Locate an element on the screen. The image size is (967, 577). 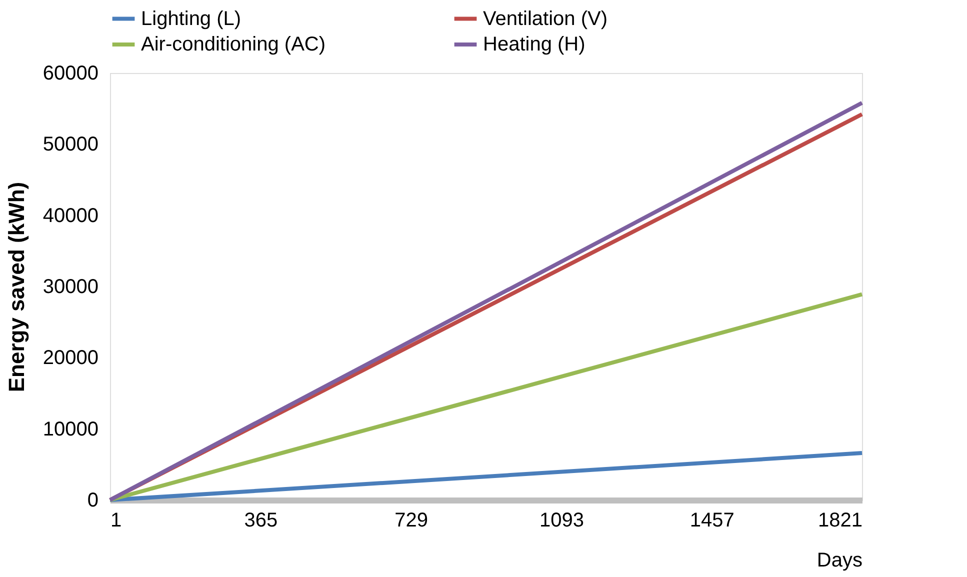
legend-label: Ventilation (V) is located at coordinates (545, 19).